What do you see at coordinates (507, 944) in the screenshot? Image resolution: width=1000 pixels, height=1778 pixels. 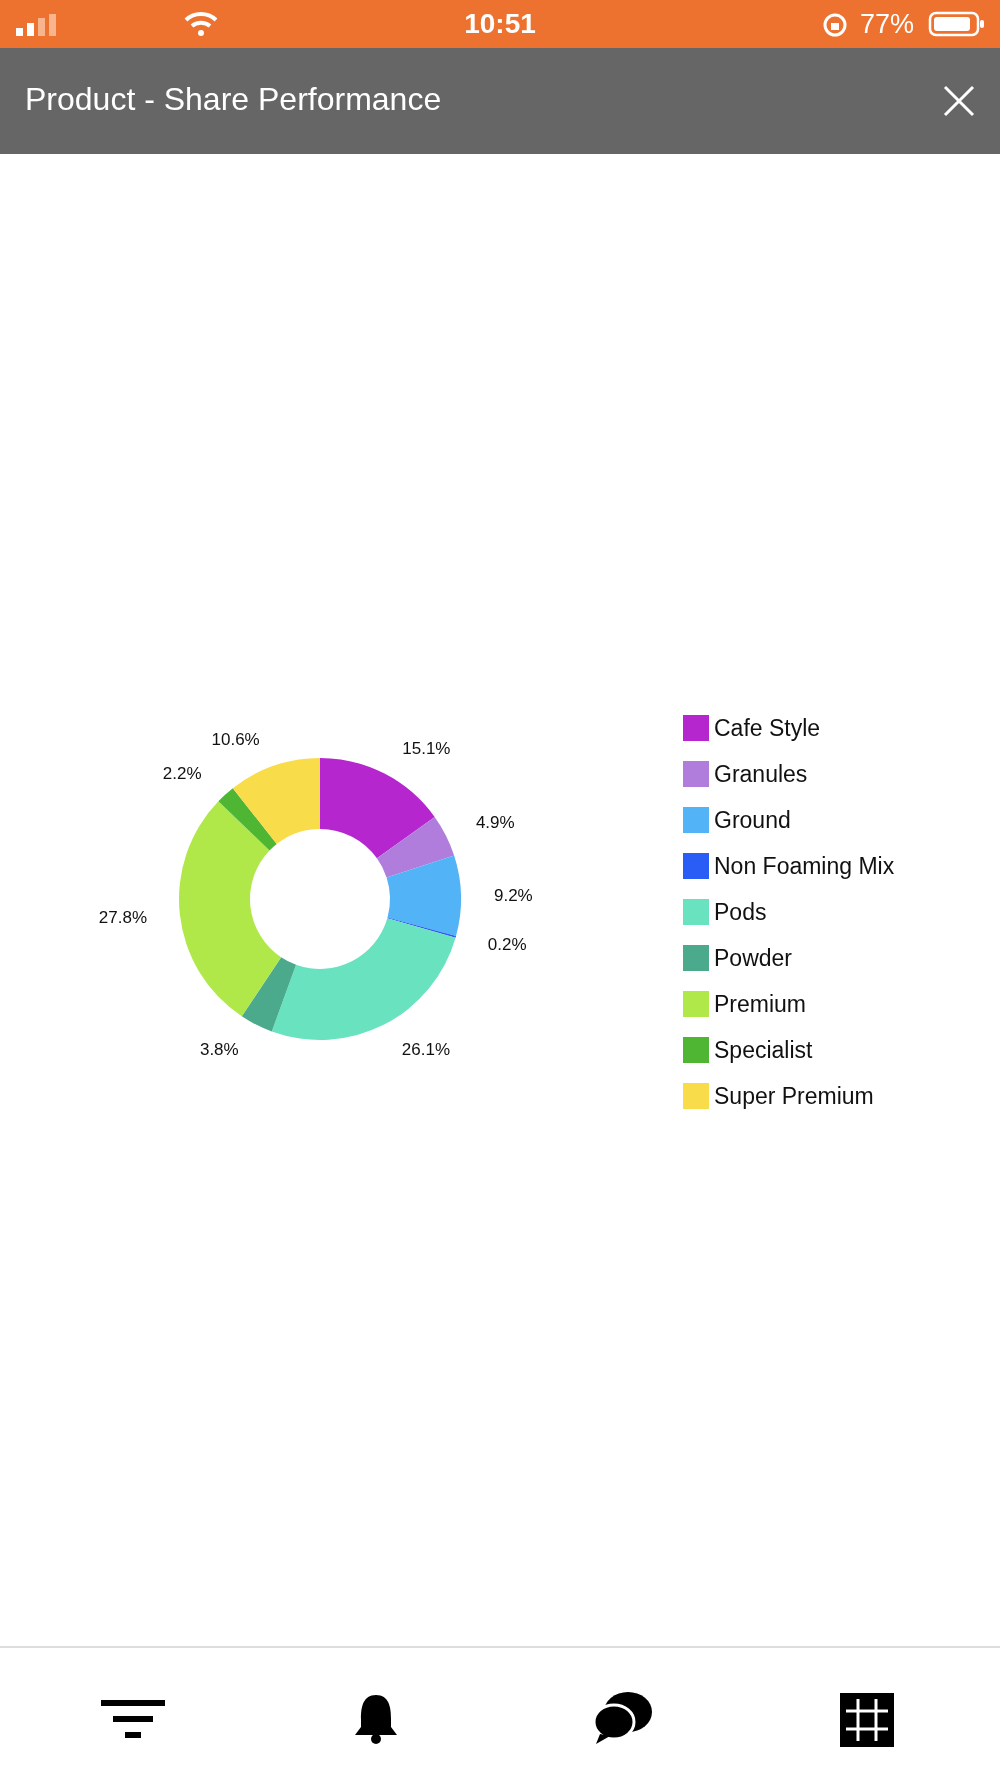 I see `data-label: 0.2%` at bounding box center [507, 944].